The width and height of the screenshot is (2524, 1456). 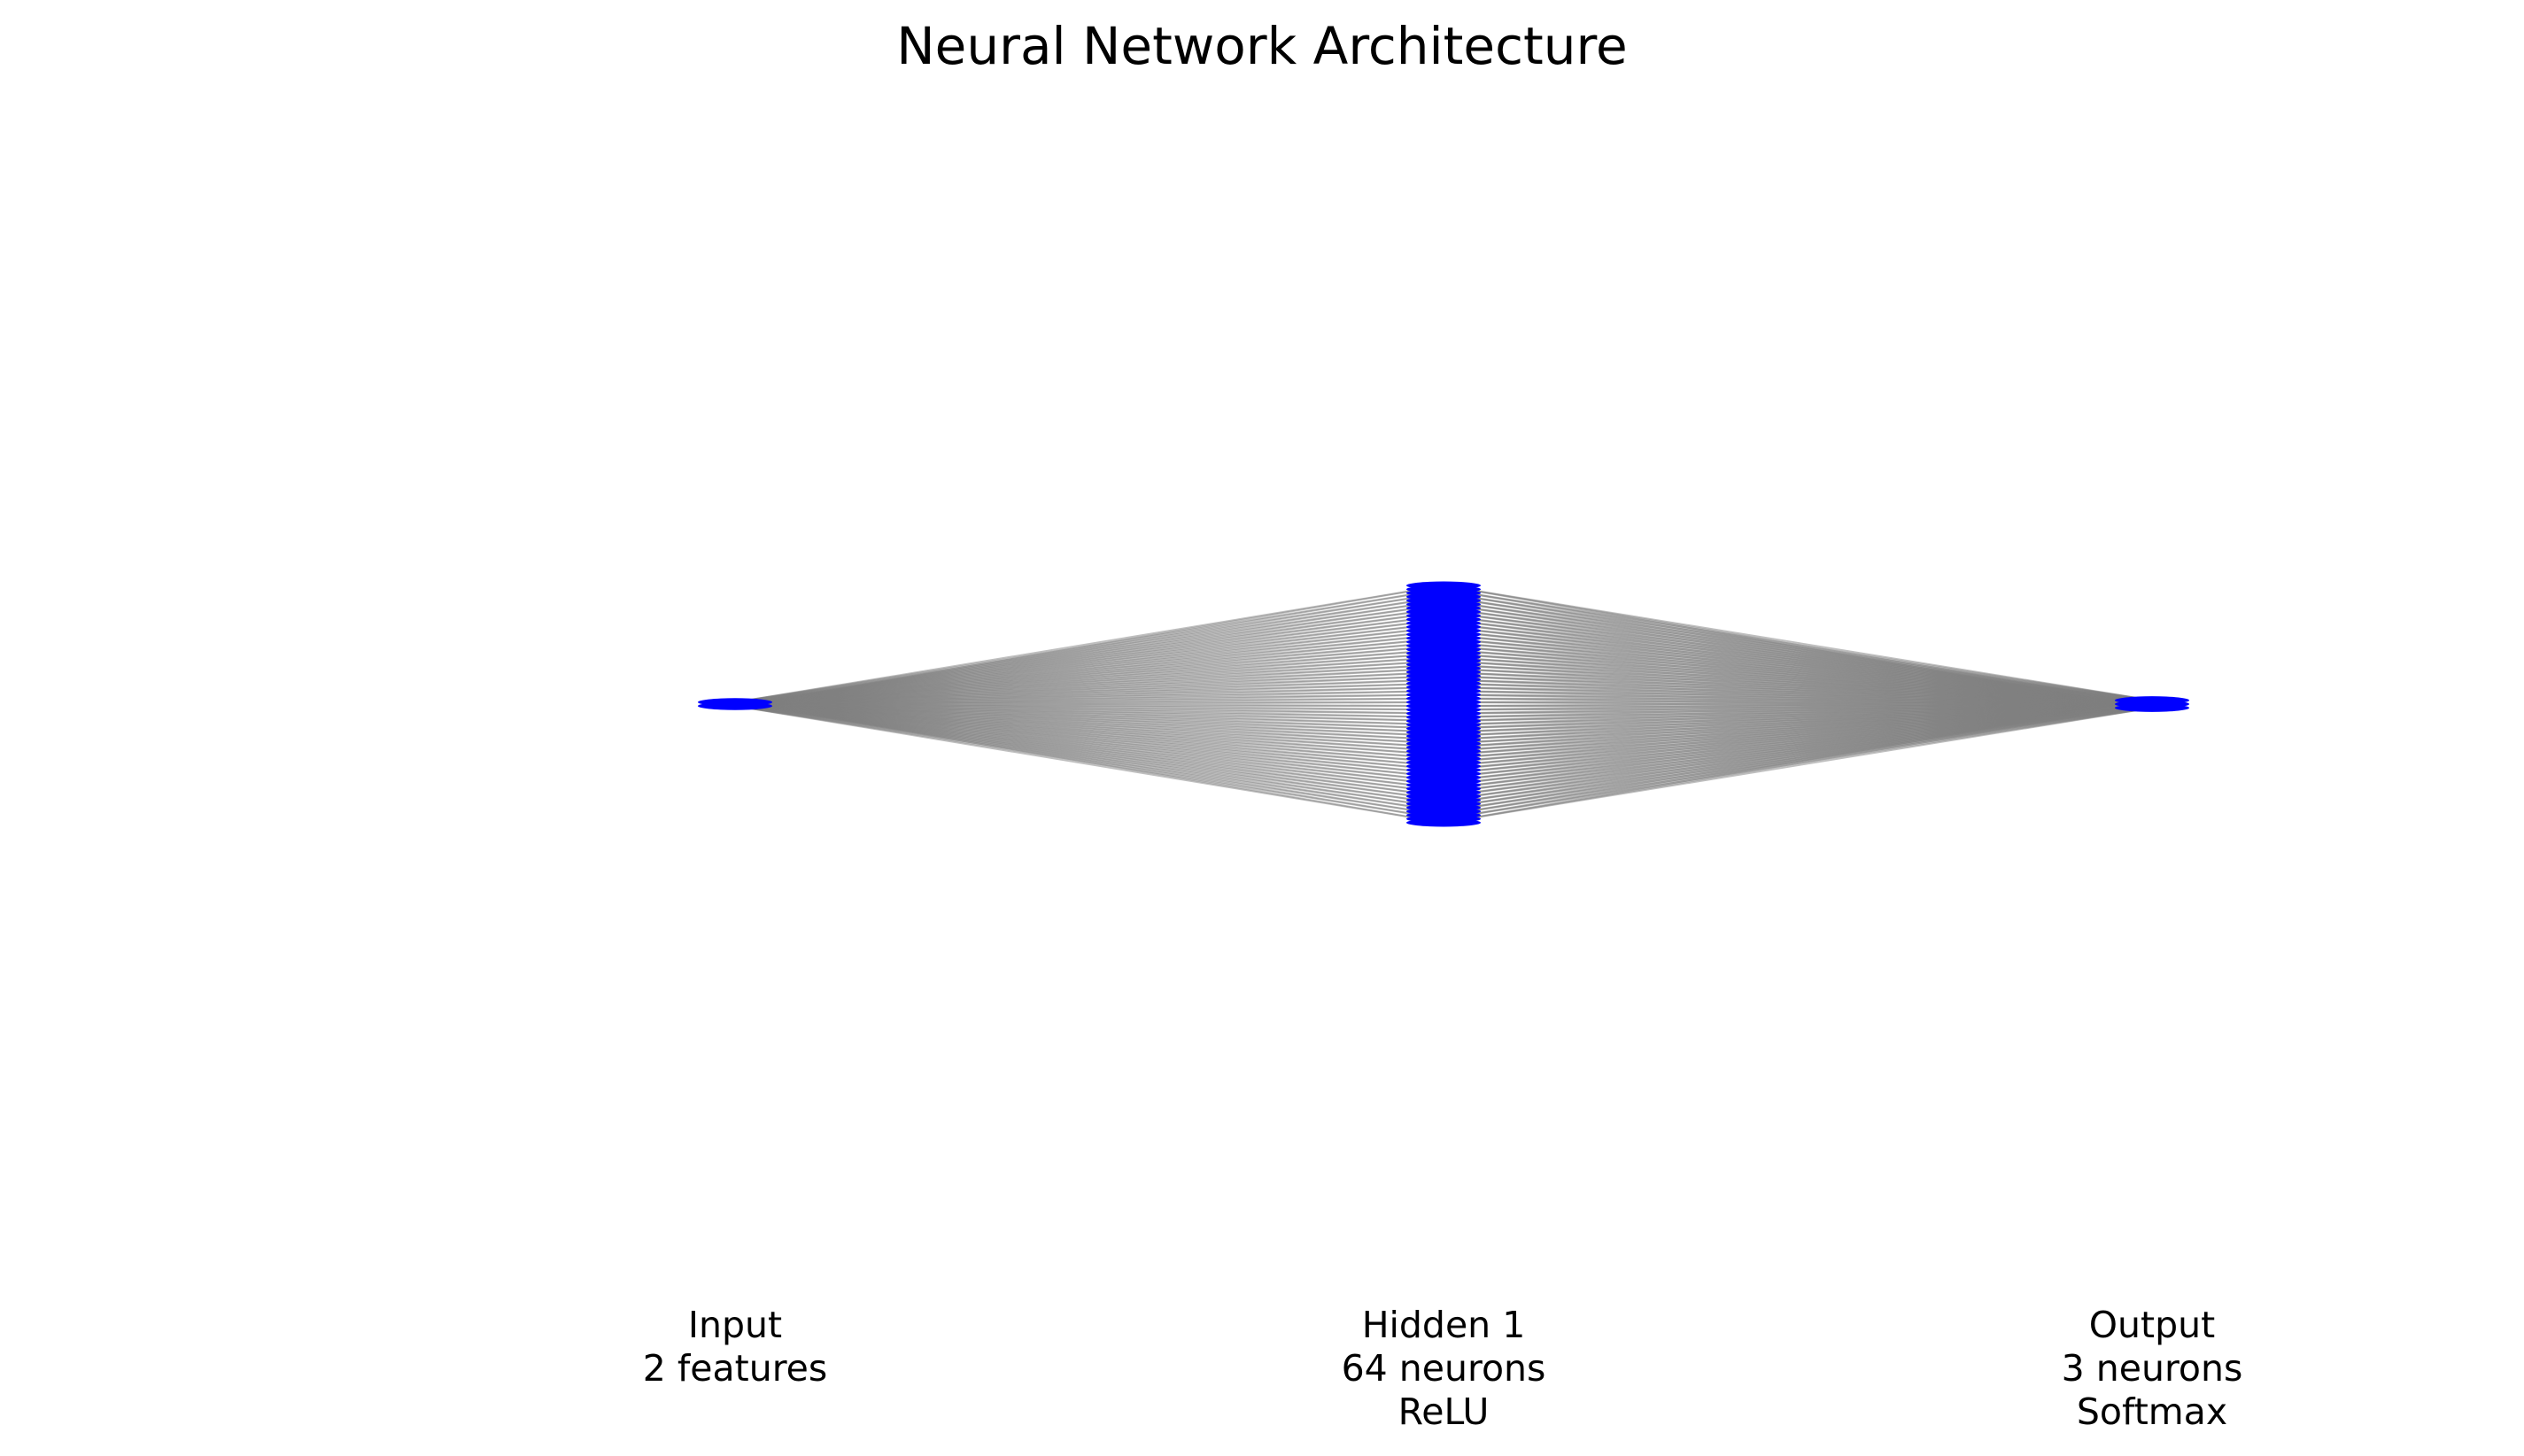 I want to click on neuron-input, so click(x=735, y=705).